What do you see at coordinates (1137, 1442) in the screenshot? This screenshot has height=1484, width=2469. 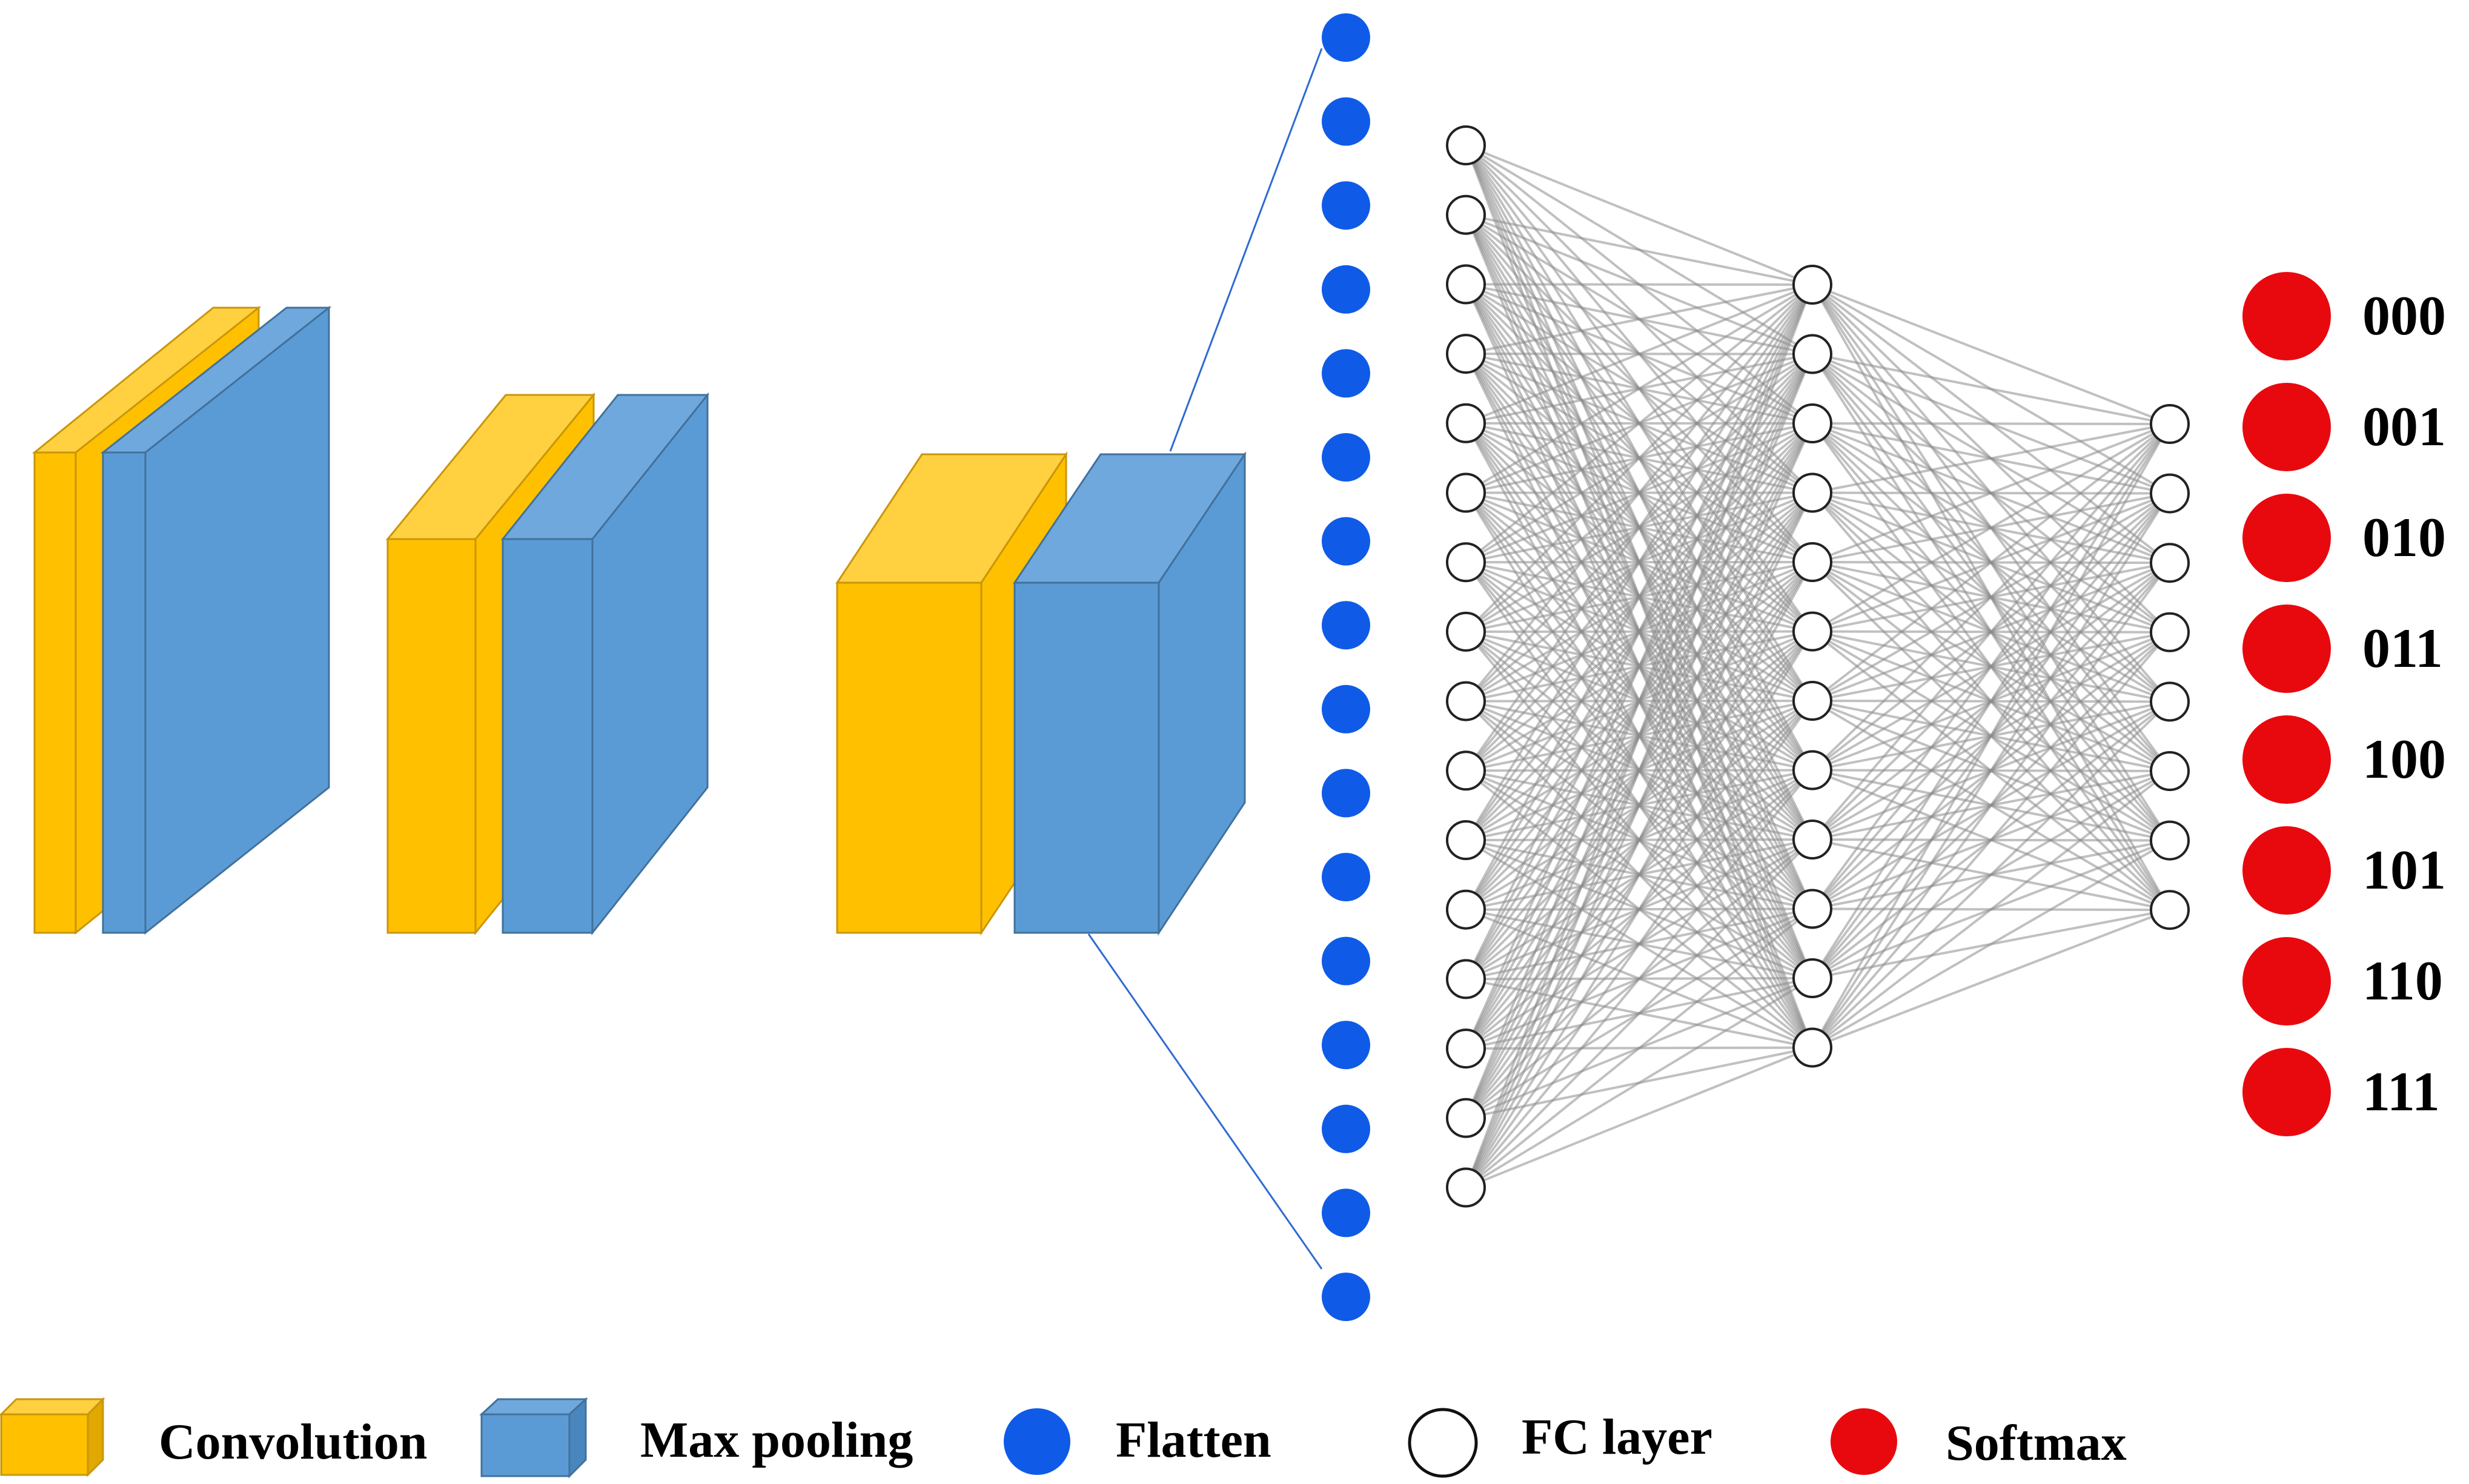 I see `legend-item-flatten: Flatten` at bounding box center [1137, 1442].